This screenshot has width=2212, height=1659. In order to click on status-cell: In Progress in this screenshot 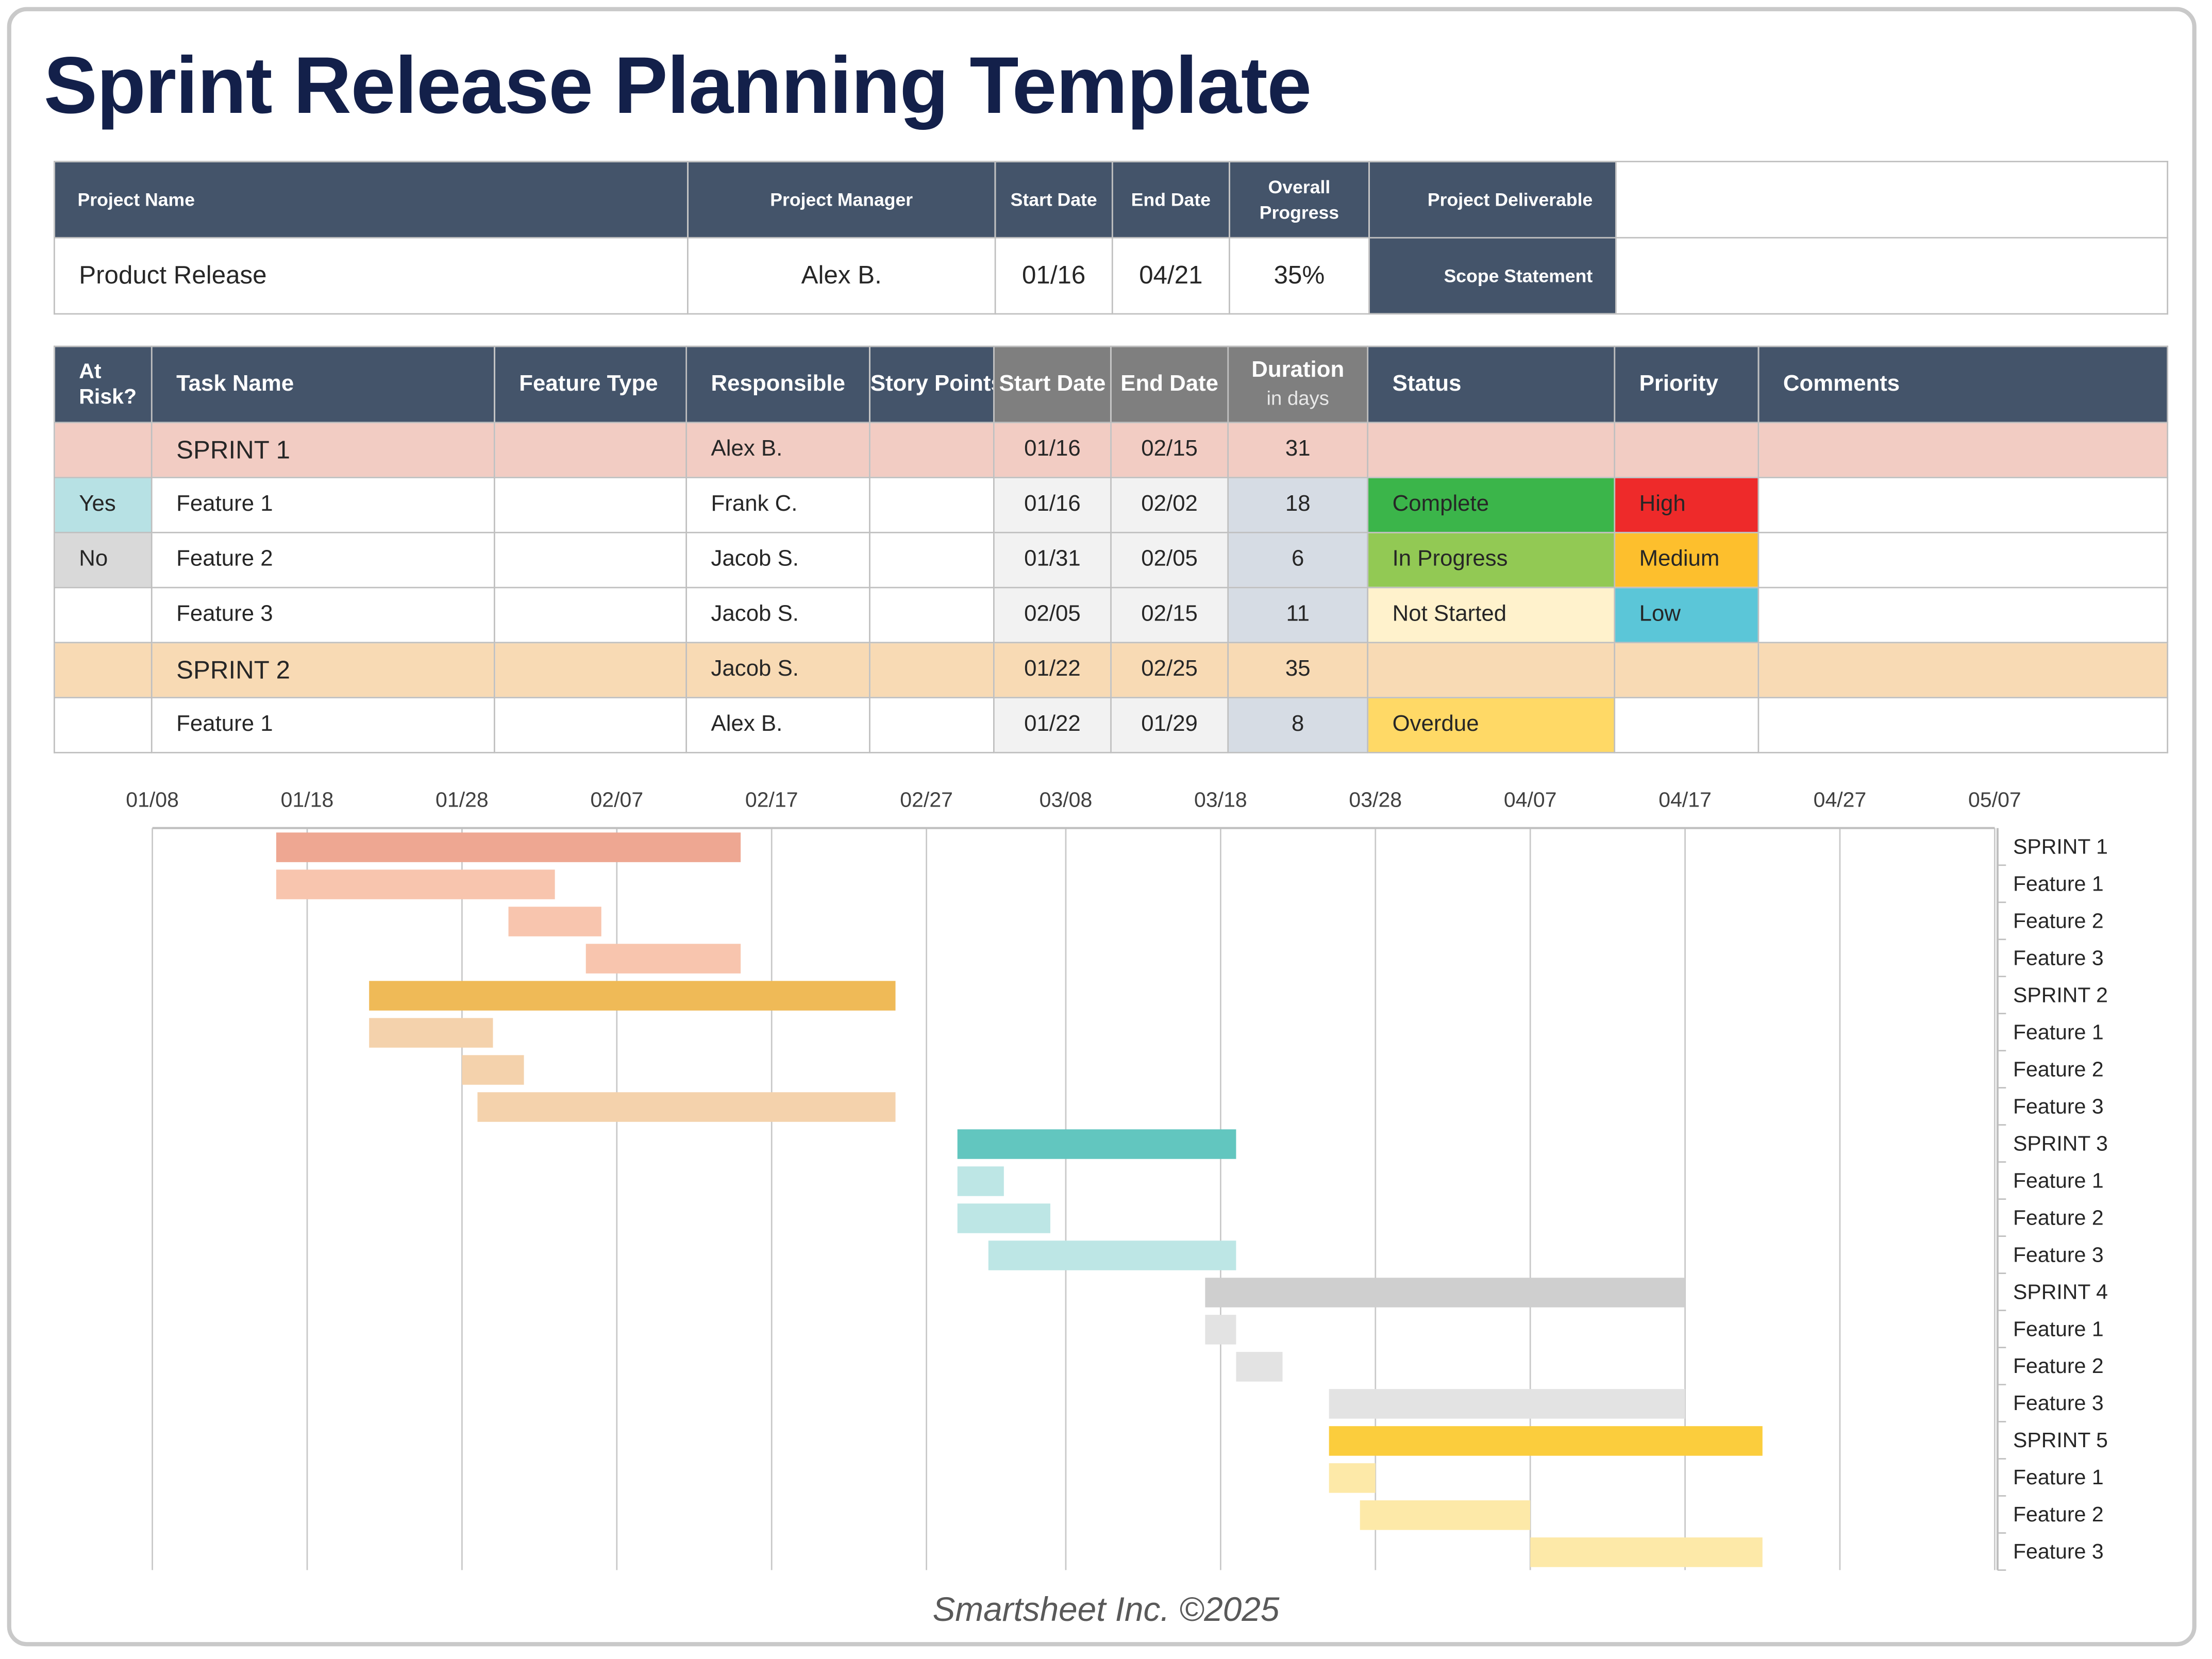, I will do `click(1491, 560)`.